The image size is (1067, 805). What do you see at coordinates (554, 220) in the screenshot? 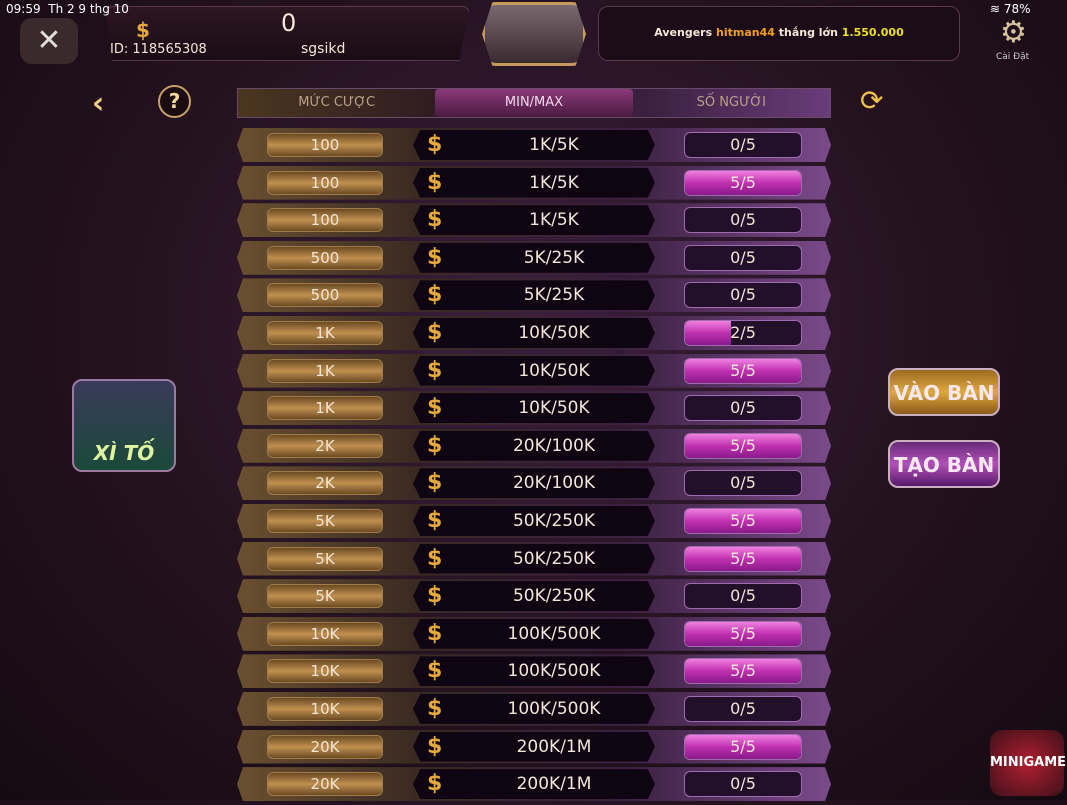
I see `min-max: 1K/5K` at bounding box center [554, 220].